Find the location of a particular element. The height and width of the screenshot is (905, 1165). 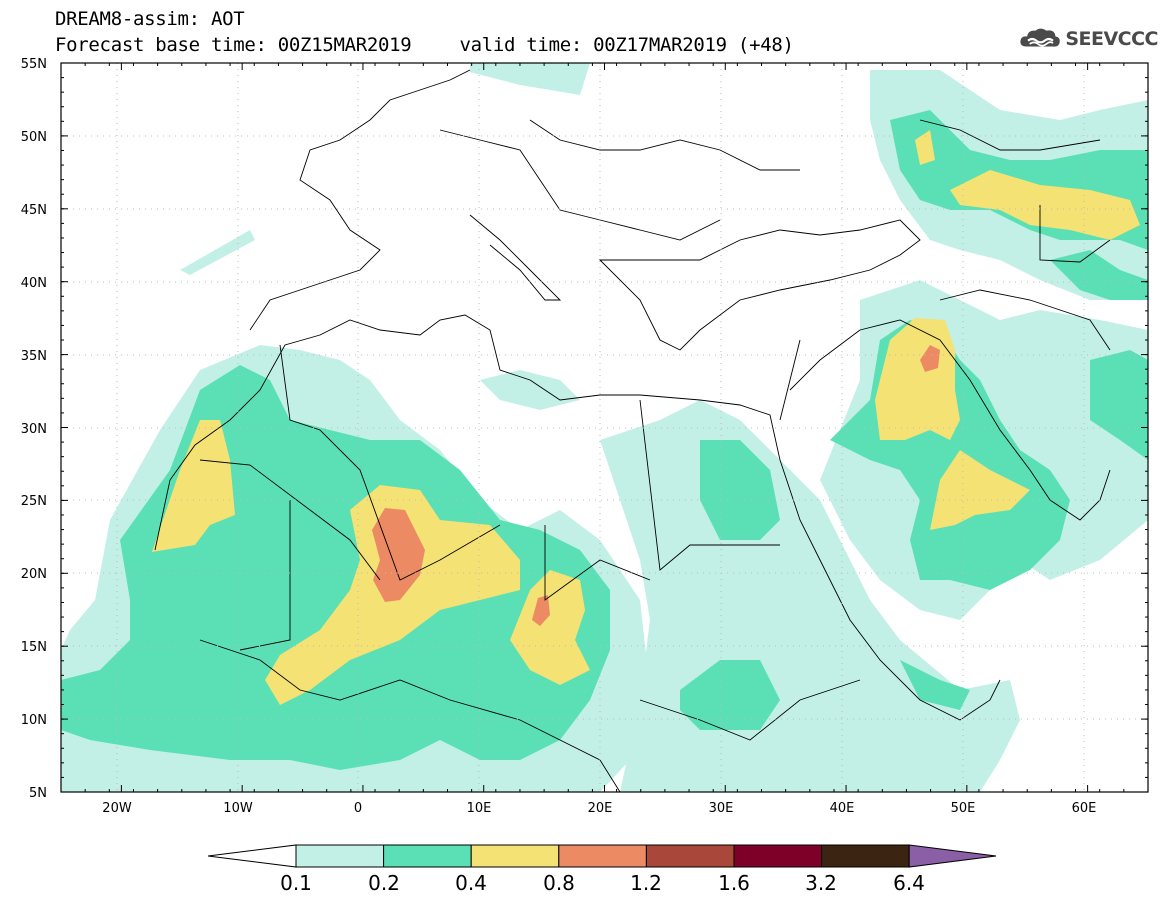

lat-label: 25N is located at coordinates (34, 501).